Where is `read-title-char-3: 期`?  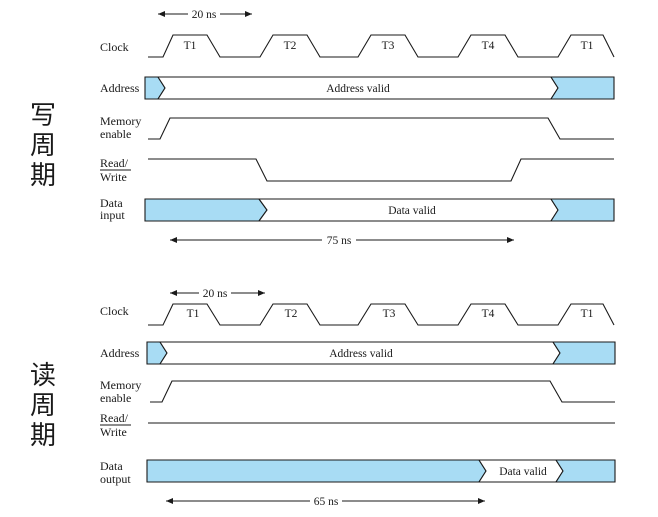
read-title-char-3: 期 is located at coordinates (43, 436).